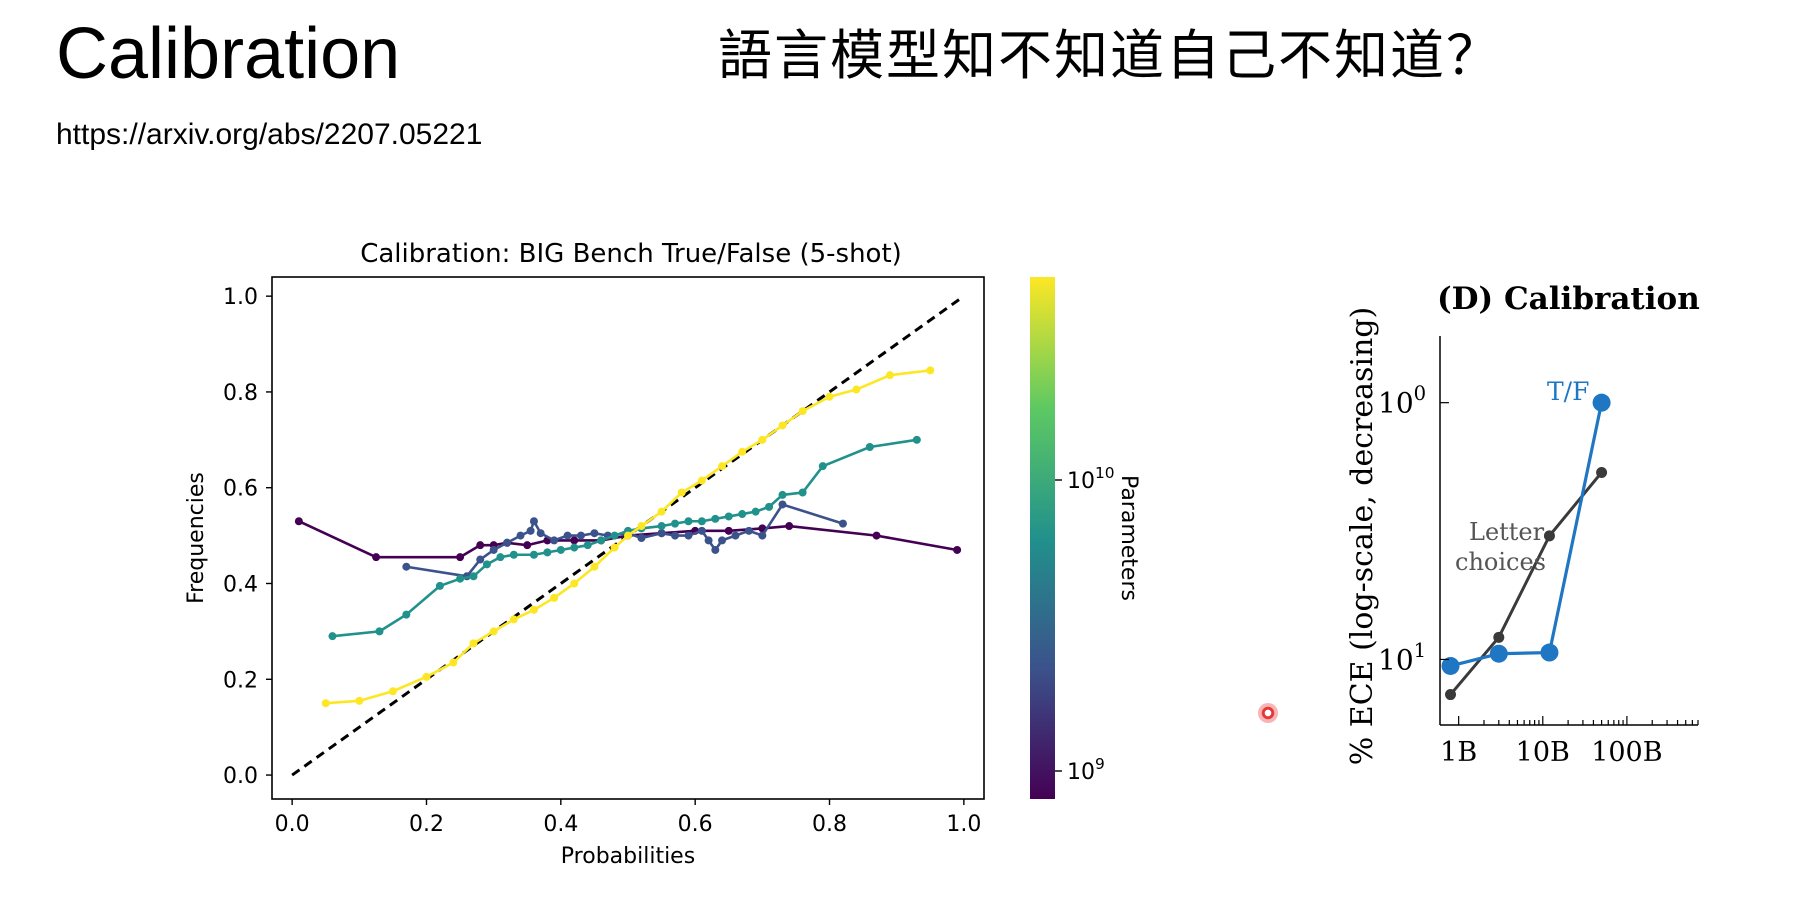 The height and width of the screenshot is (900, 1797). I want to click on colorbar-tick-label: 1010, so click(1091, 479).